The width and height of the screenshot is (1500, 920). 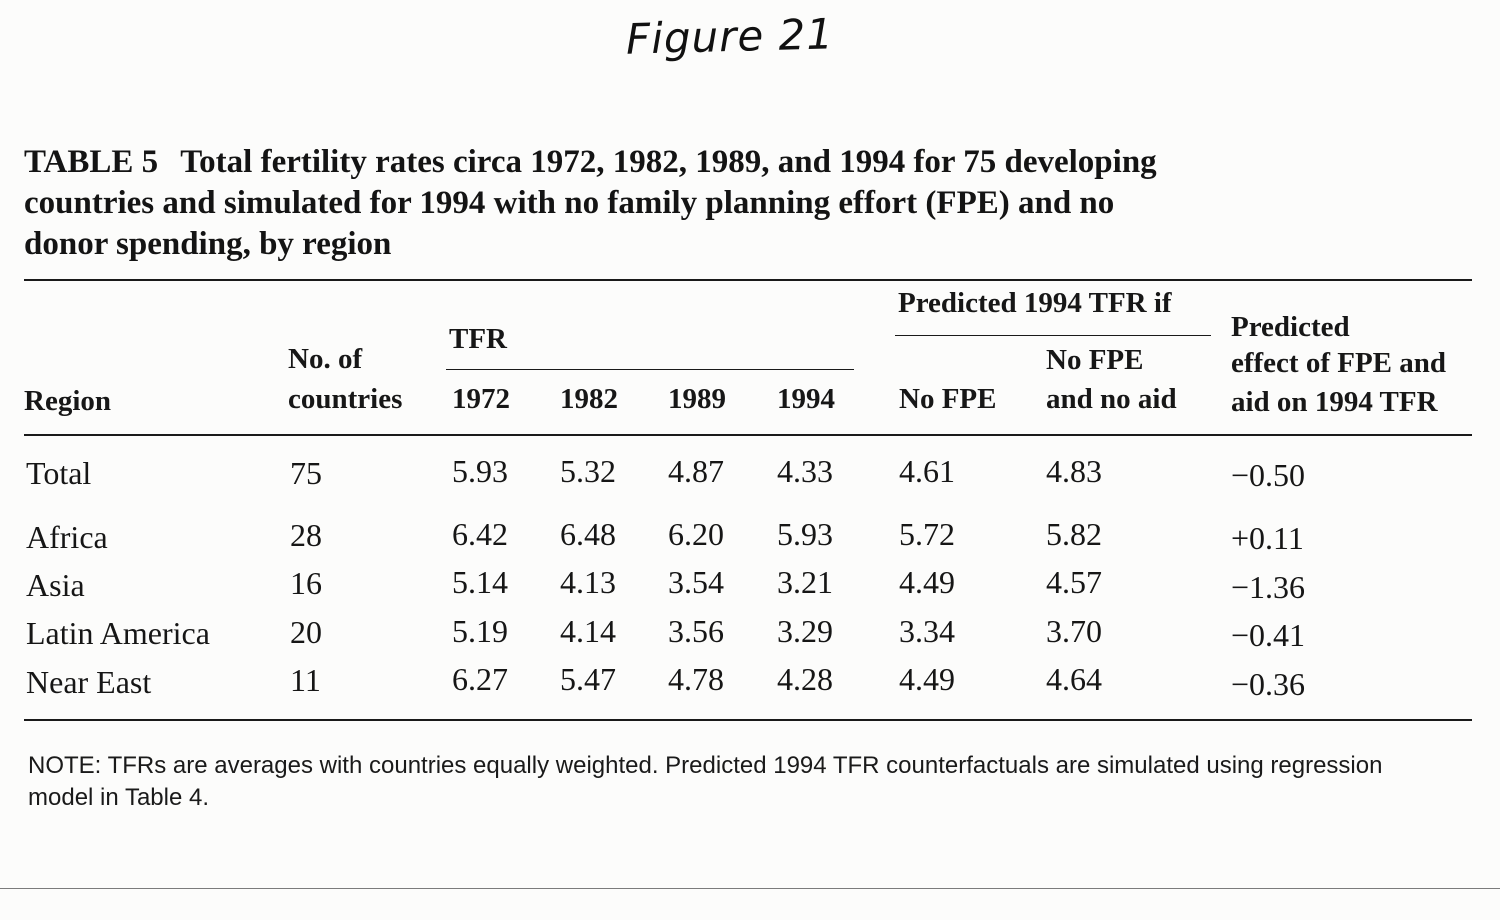 I want to click on row-total-tfr-1989: 4.87, so click(x=696, y=471).